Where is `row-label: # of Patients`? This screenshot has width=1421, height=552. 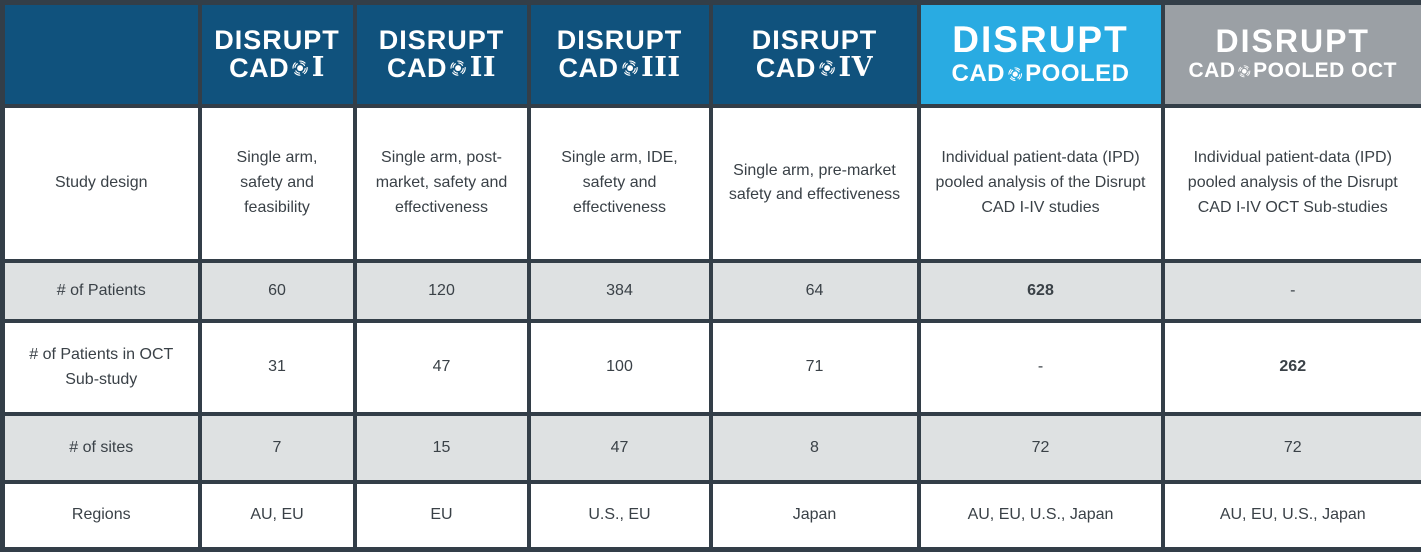 row-label: # of Patients is located at coordinates (101, 291).